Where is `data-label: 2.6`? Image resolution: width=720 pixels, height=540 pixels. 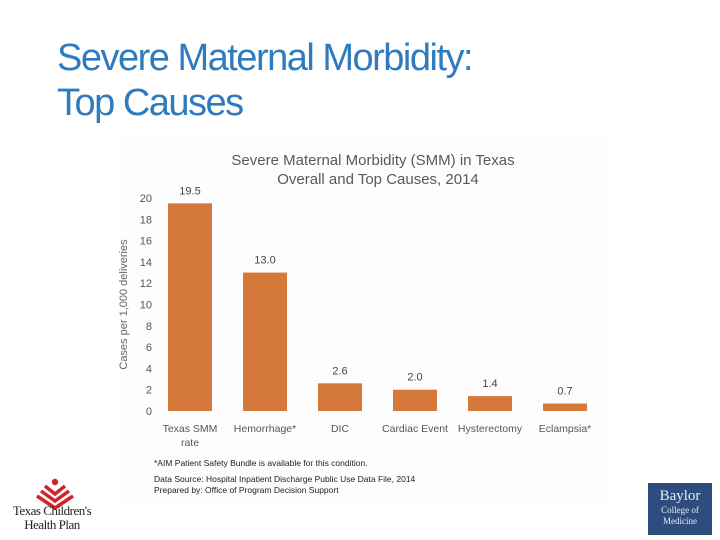 data-label: 2.6 is located at coordinates (339, 371).